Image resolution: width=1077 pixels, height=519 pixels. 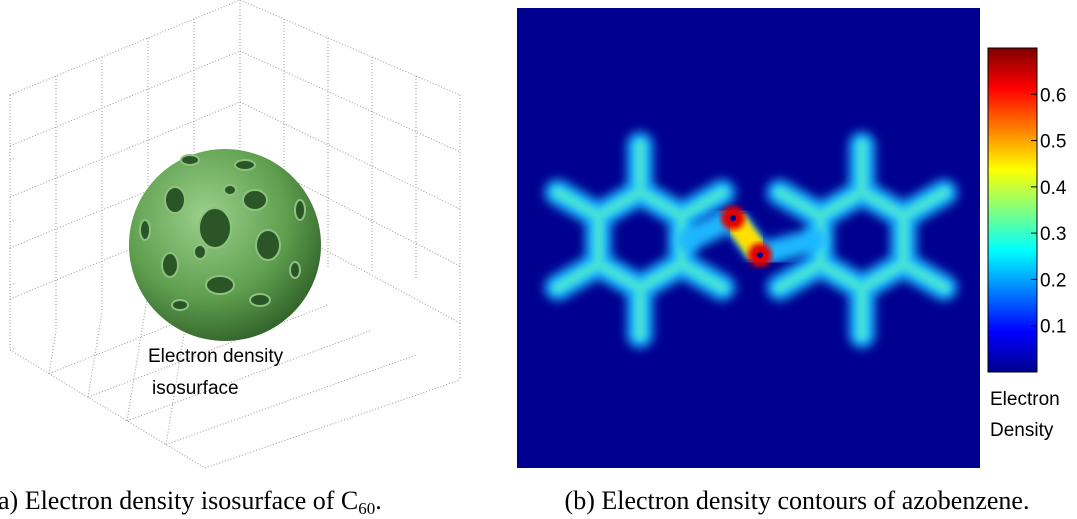 What do you see at coordinates (179, 500) in the screenshot?
I see `caption-text: a) Electron density isosurface of C` at bounding box center [179, 500].